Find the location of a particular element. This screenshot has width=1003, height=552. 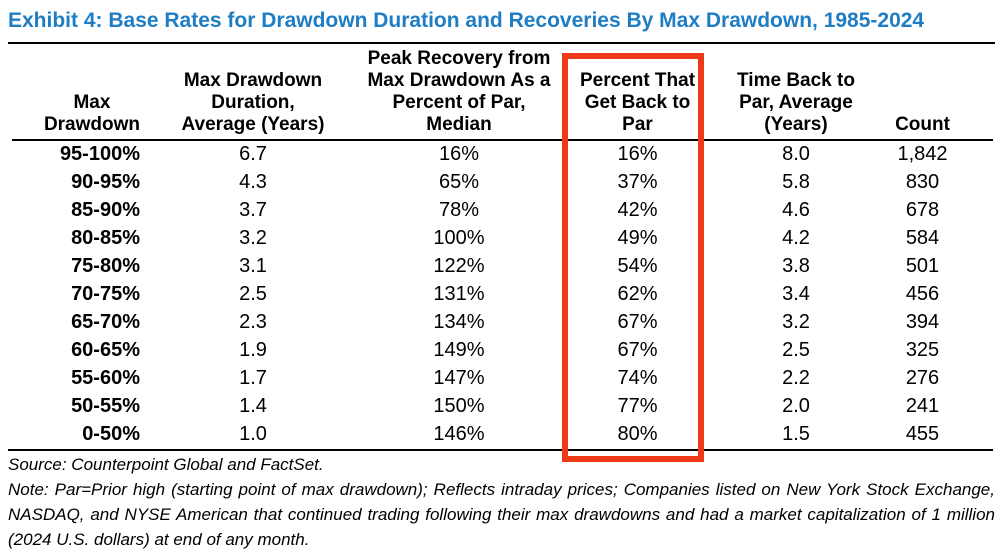

cell-max_drawdown: 70-75% is located at coordinates (105, 294).